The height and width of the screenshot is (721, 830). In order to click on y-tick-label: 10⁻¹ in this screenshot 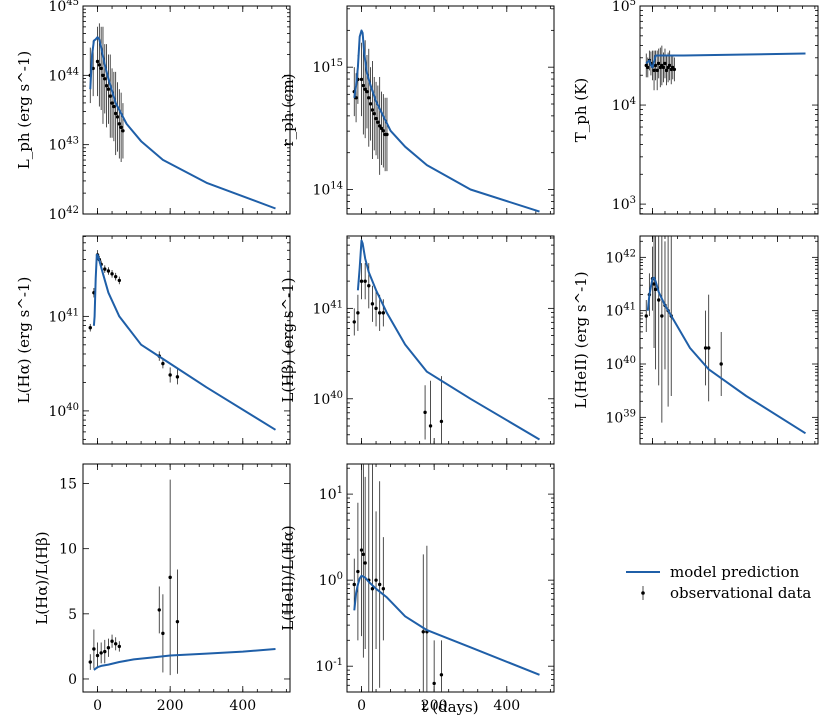, I will do `click(329, 666)`.